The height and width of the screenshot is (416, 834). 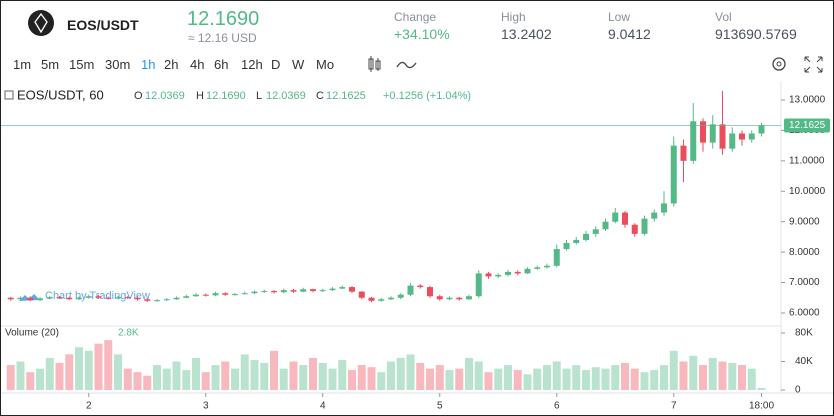 I want to click on stat-value: 9.0412, so click(x=629, y=34).